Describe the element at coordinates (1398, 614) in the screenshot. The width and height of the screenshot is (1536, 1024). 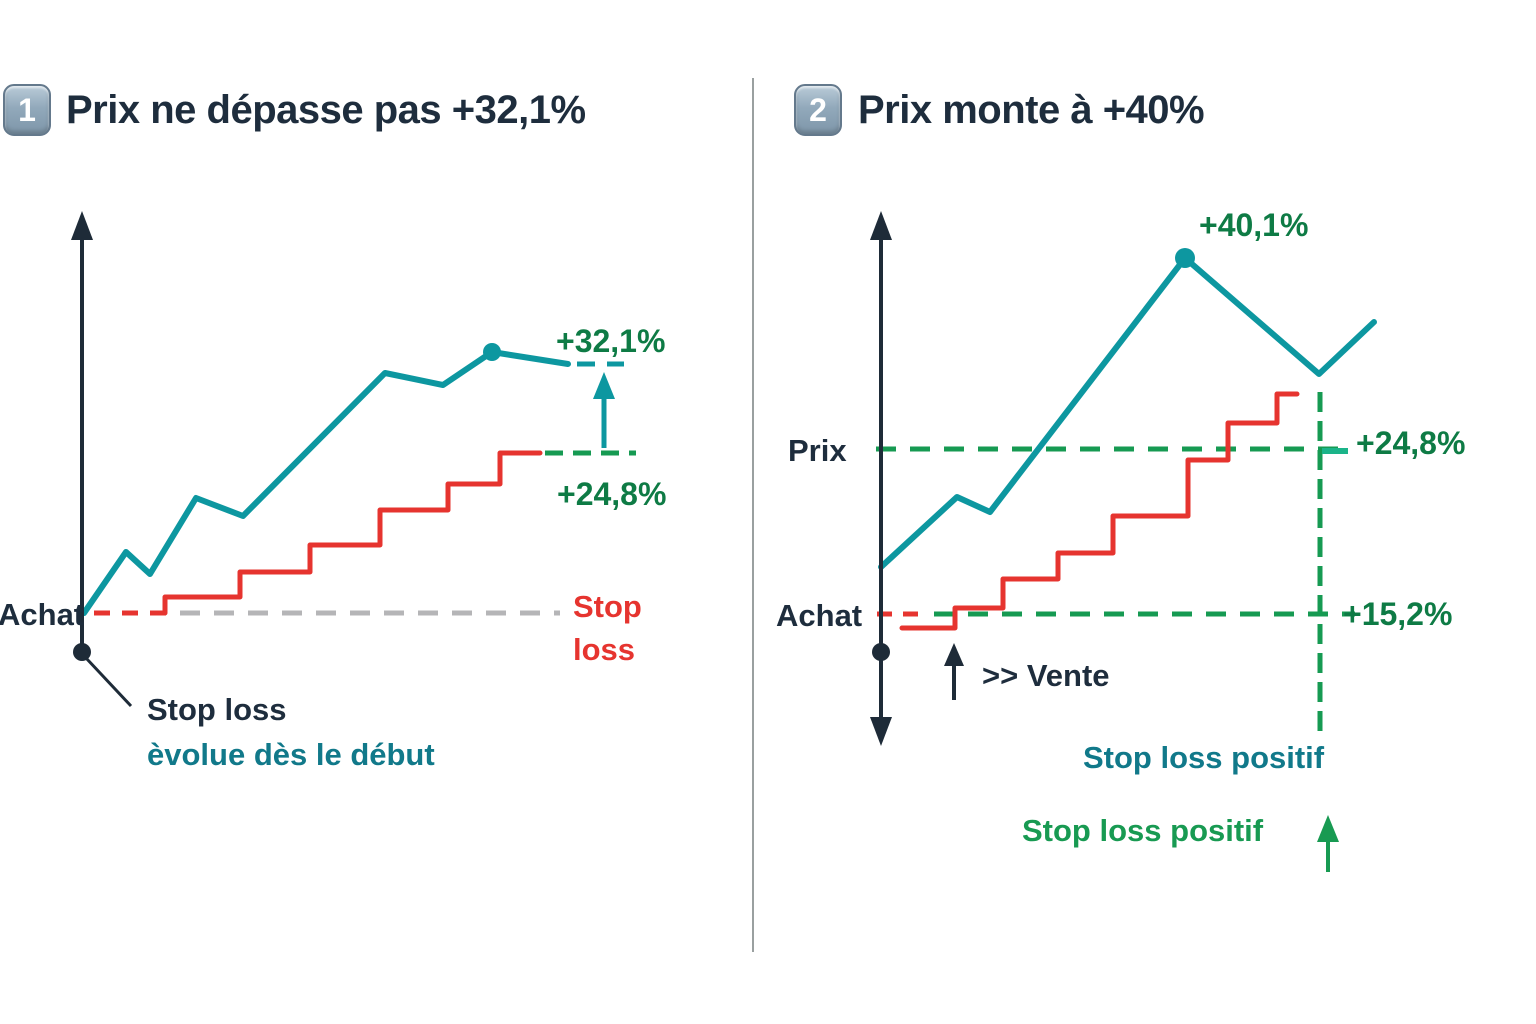
I see `right-level-low-pct-label: +15,2%` at that location.